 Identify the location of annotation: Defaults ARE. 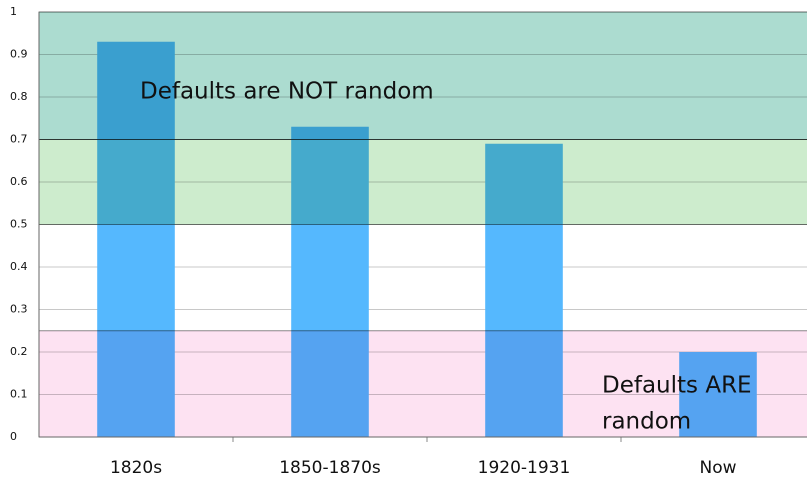
(677, 386).